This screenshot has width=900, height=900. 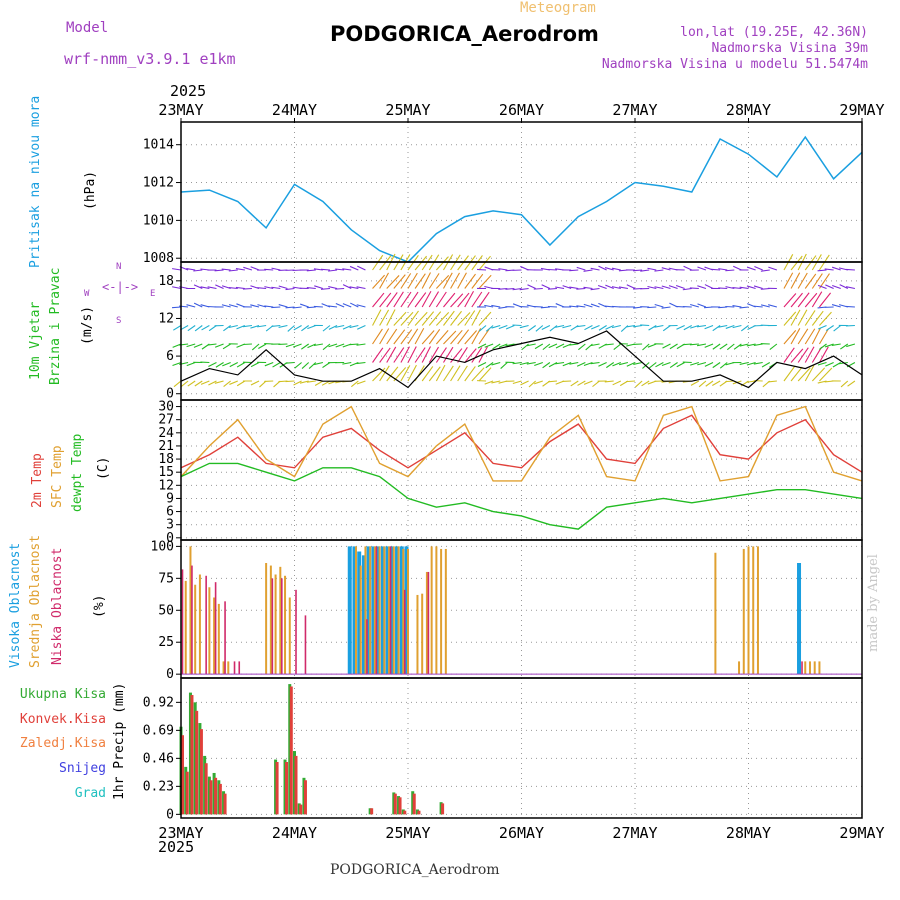 What do you see at coordinates (166, 459) in the screenshot?
I see `y-tick-label: 18` at bounding box center [166, 459].